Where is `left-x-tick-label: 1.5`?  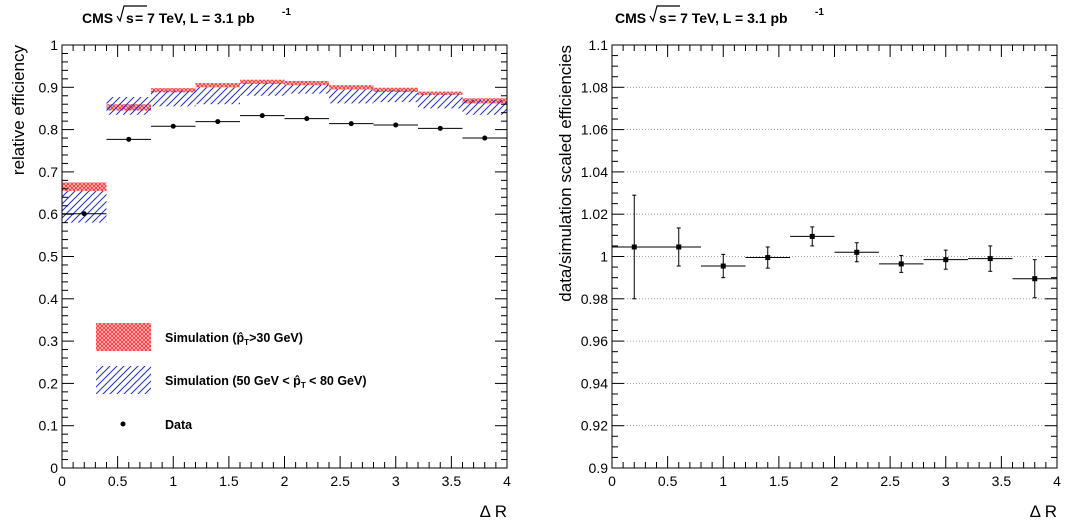
left-x-tick-label: 1.5 is located at coordinates (229, 481).